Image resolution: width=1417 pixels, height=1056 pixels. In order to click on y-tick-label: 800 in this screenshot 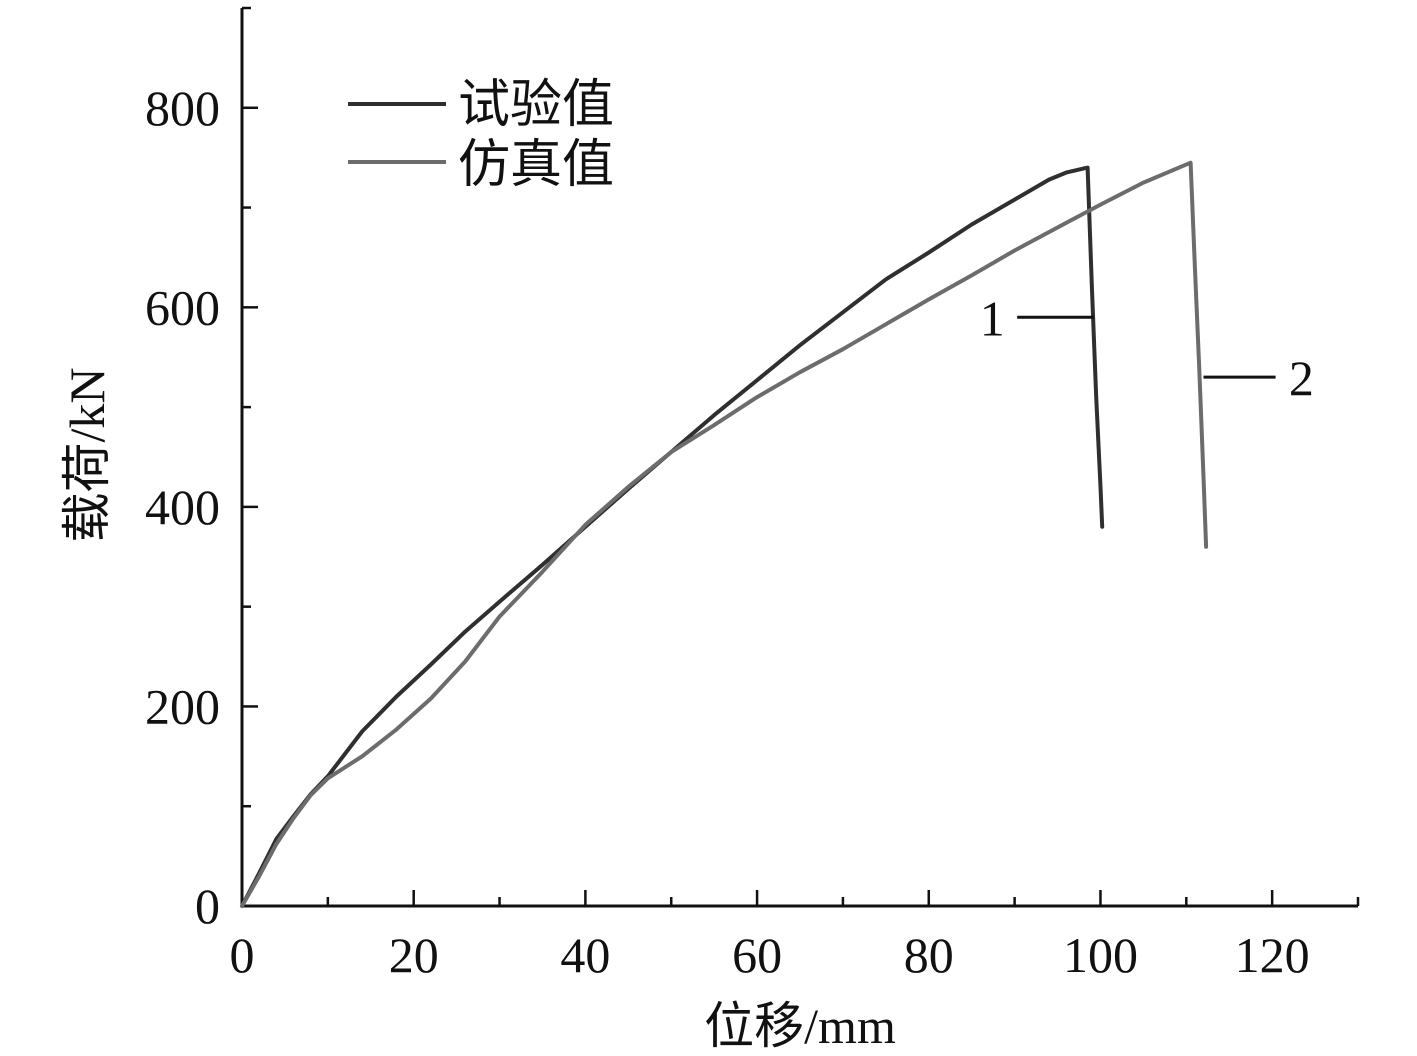, I will do `click(182, 108)`.